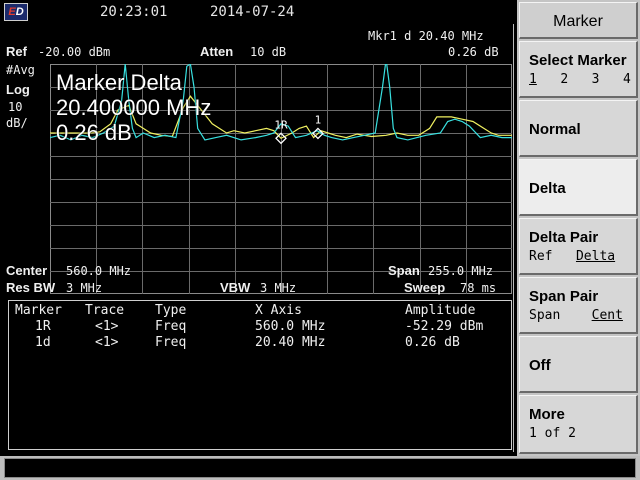 The image size is (640, 480). Describe the element at coordinates (578, 69) in the screenshot. I see `select-marker-button: Select Marker 1 2 3 4` at that location.